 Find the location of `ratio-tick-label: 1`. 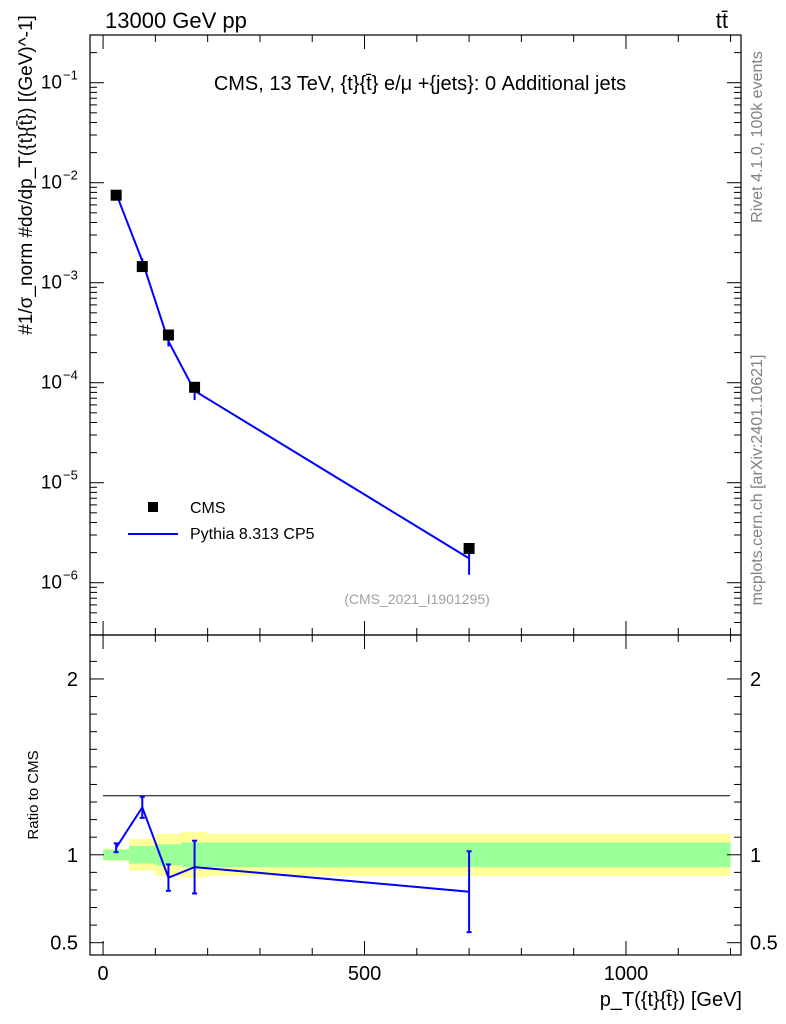

ratio-tick-label: 1 is located at coordinates (72, 856).